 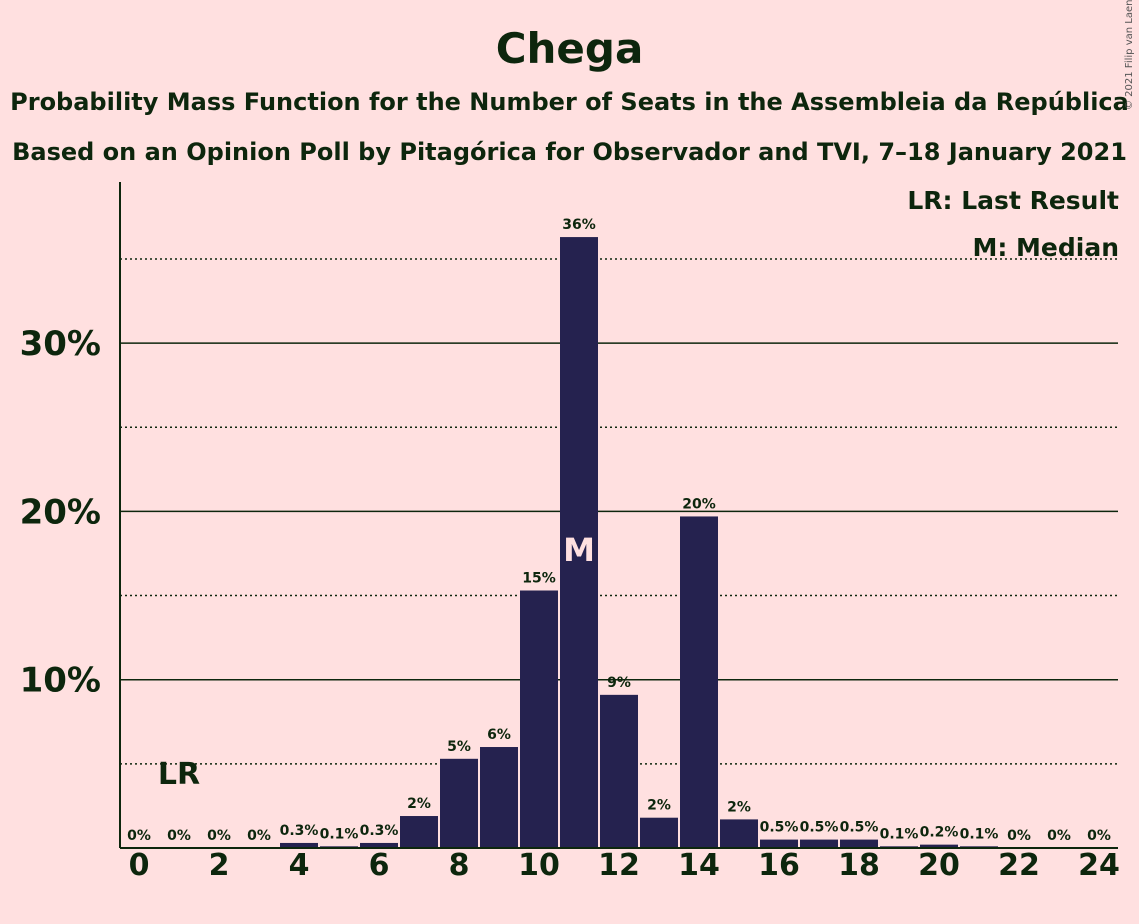 I want to click on x-tick-label-12: 12, so click(x=619, y=865).